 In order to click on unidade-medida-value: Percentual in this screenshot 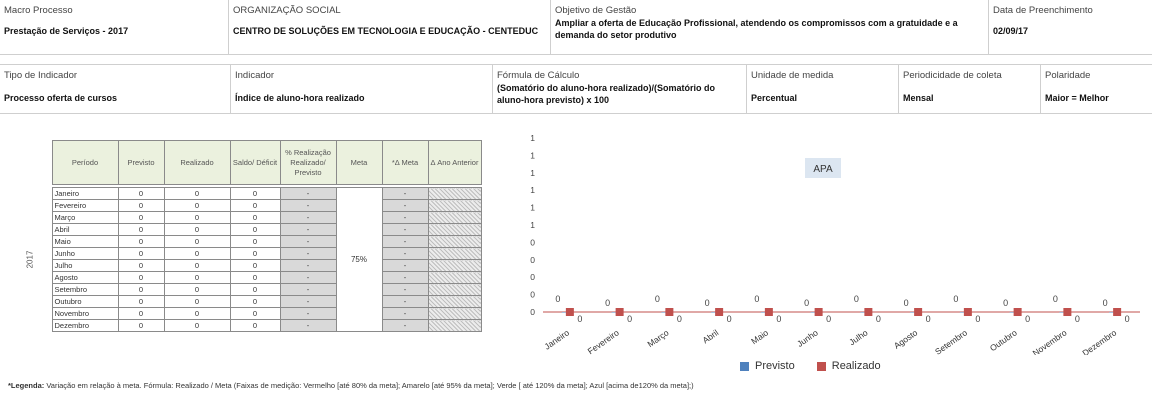, I will do `click(774, 98)`.